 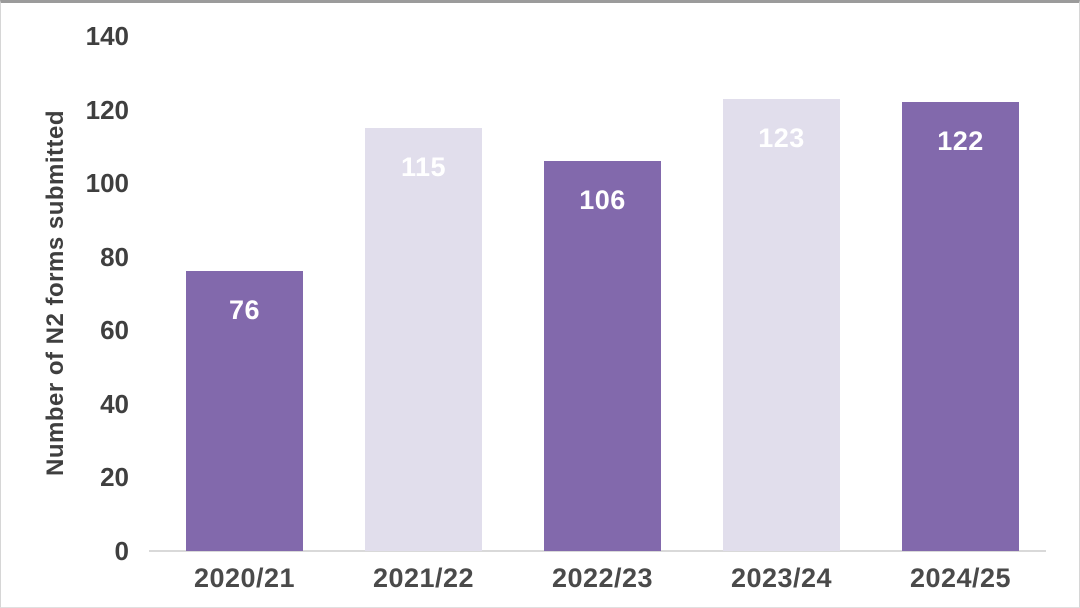 What do you see at coordinates (55, 293) in the screenshot?
I see `y-axis-title: Number of N2 forms submitted` at bounding box center [55, 293].